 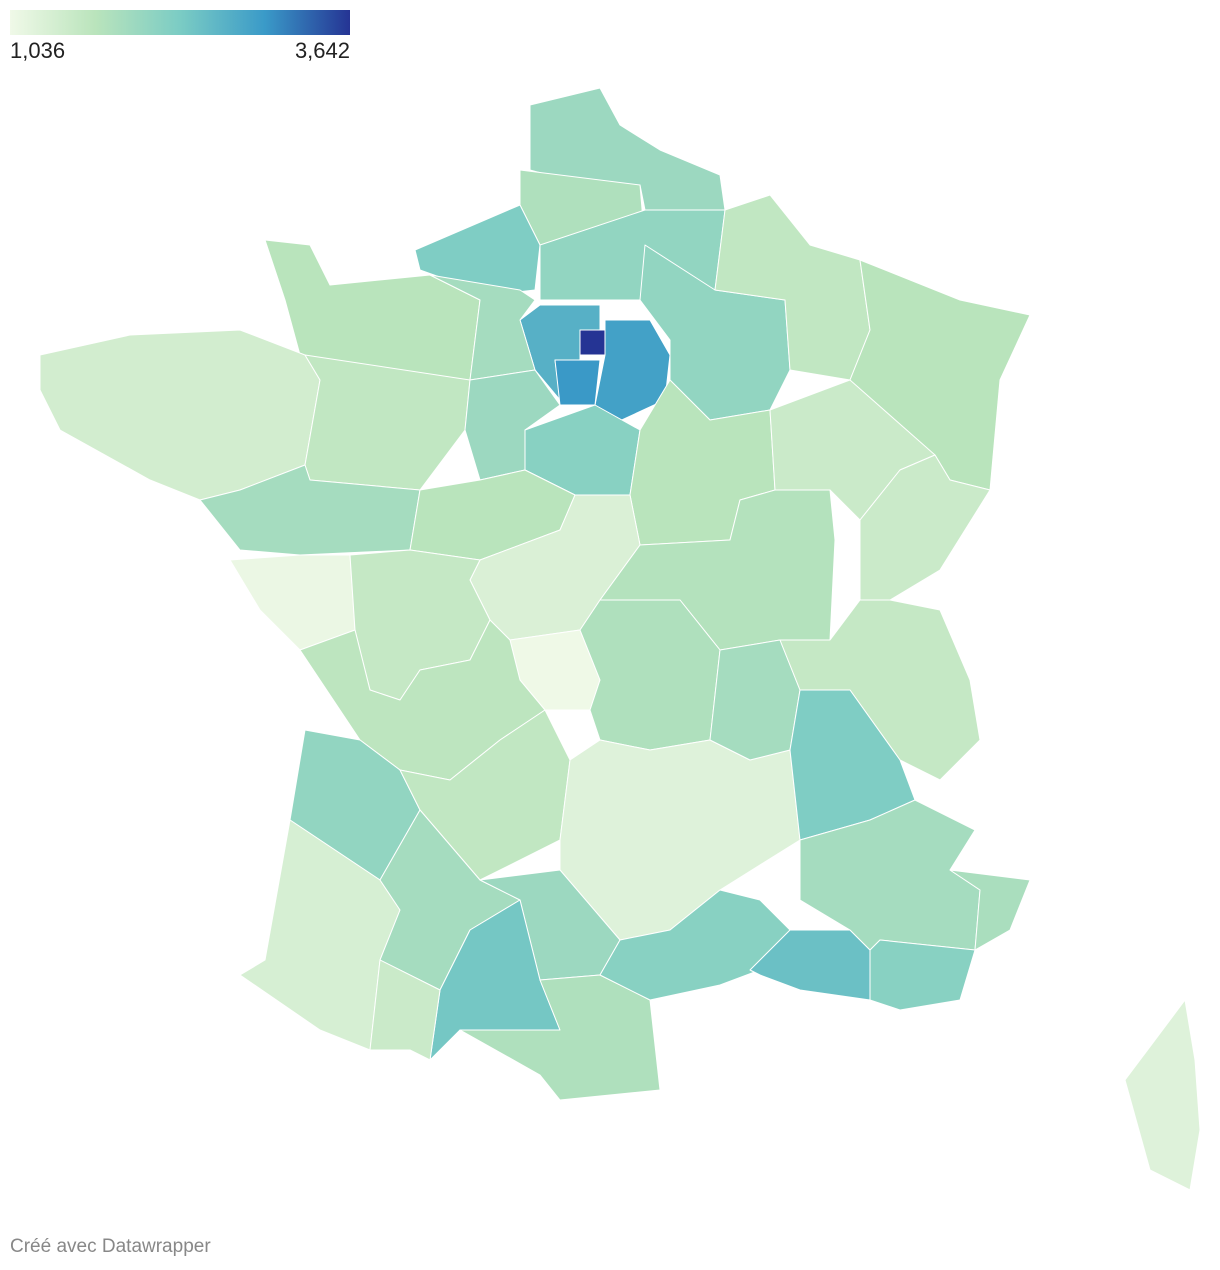 I want to click on legend-max-label: 3,642, so click(x=322, y=50).